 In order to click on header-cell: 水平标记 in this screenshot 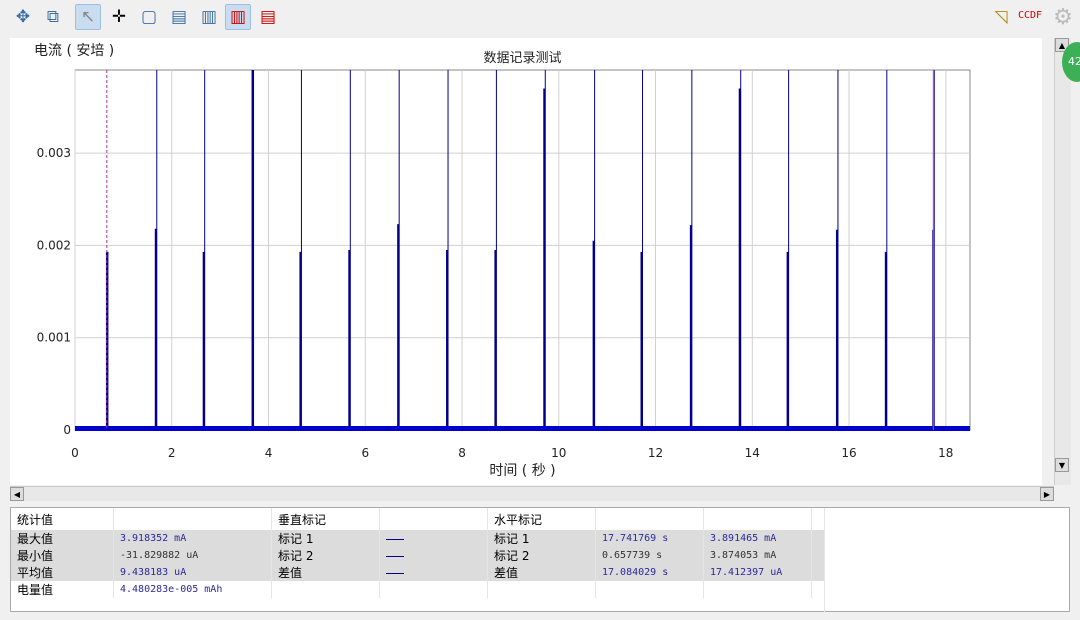, I will do `click(541, 519)`.